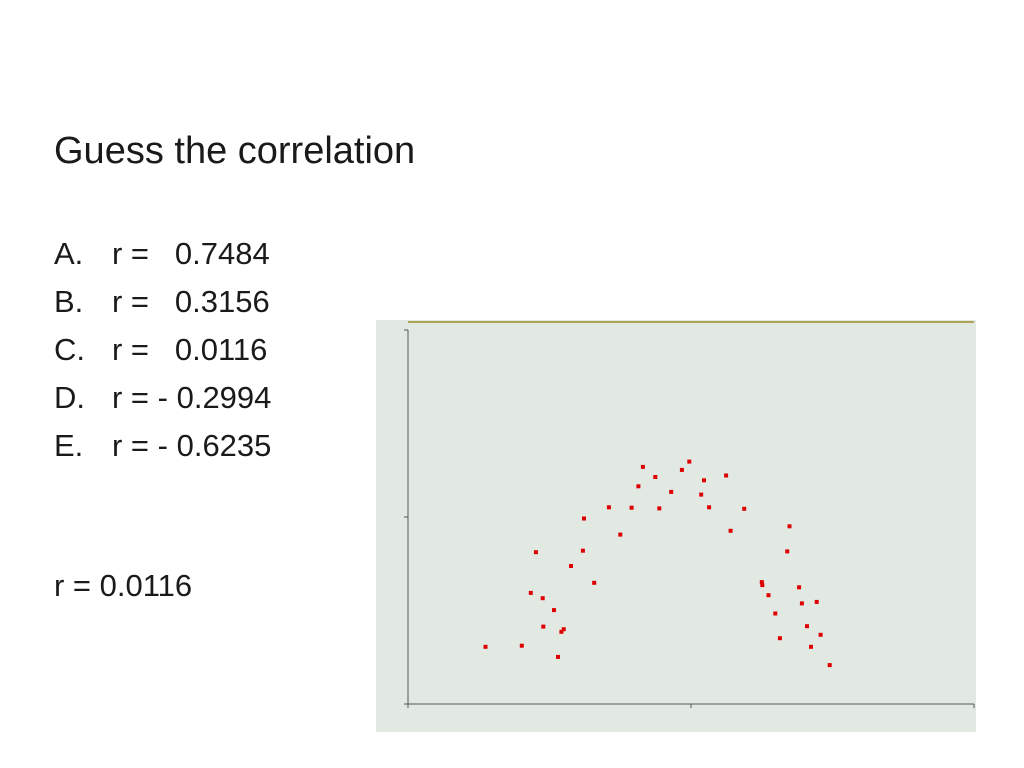 The height and width of the screenshot is (768, 1024). I want to click on option-b: B. r = 0.3156, so click(162, 304).